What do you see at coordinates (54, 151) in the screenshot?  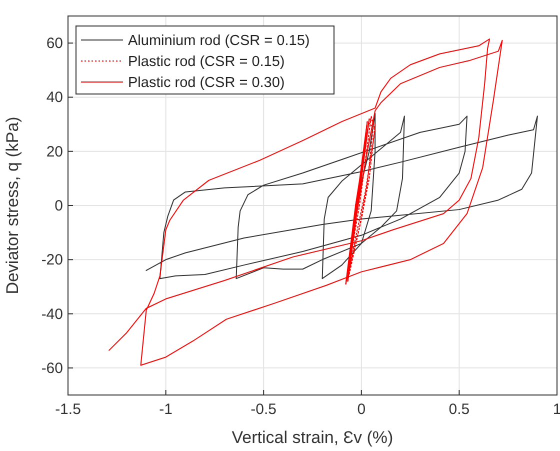 I see `y-tick-label: 20` at bounding box center [54, 151].